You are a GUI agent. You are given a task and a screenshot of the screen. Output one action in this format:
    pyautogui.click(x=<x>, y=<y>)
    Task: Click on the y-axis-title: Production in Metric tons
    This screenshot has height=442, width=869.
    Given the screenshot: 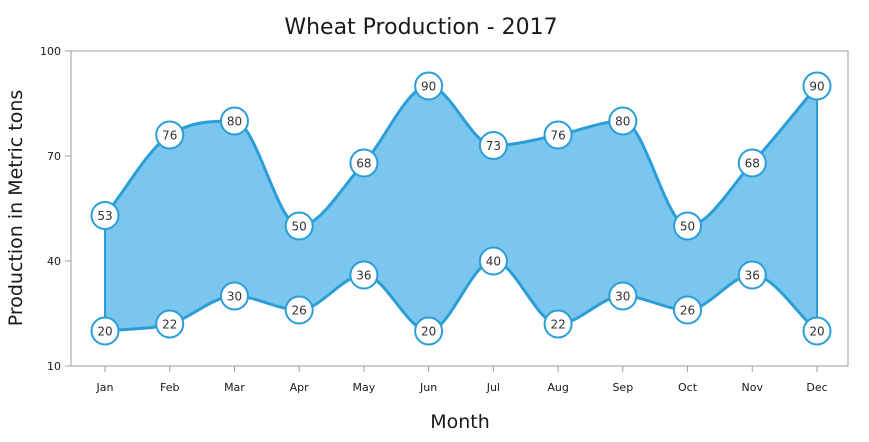 What is the action you would take?
    pyautogui.click(x=16, y=208)
    